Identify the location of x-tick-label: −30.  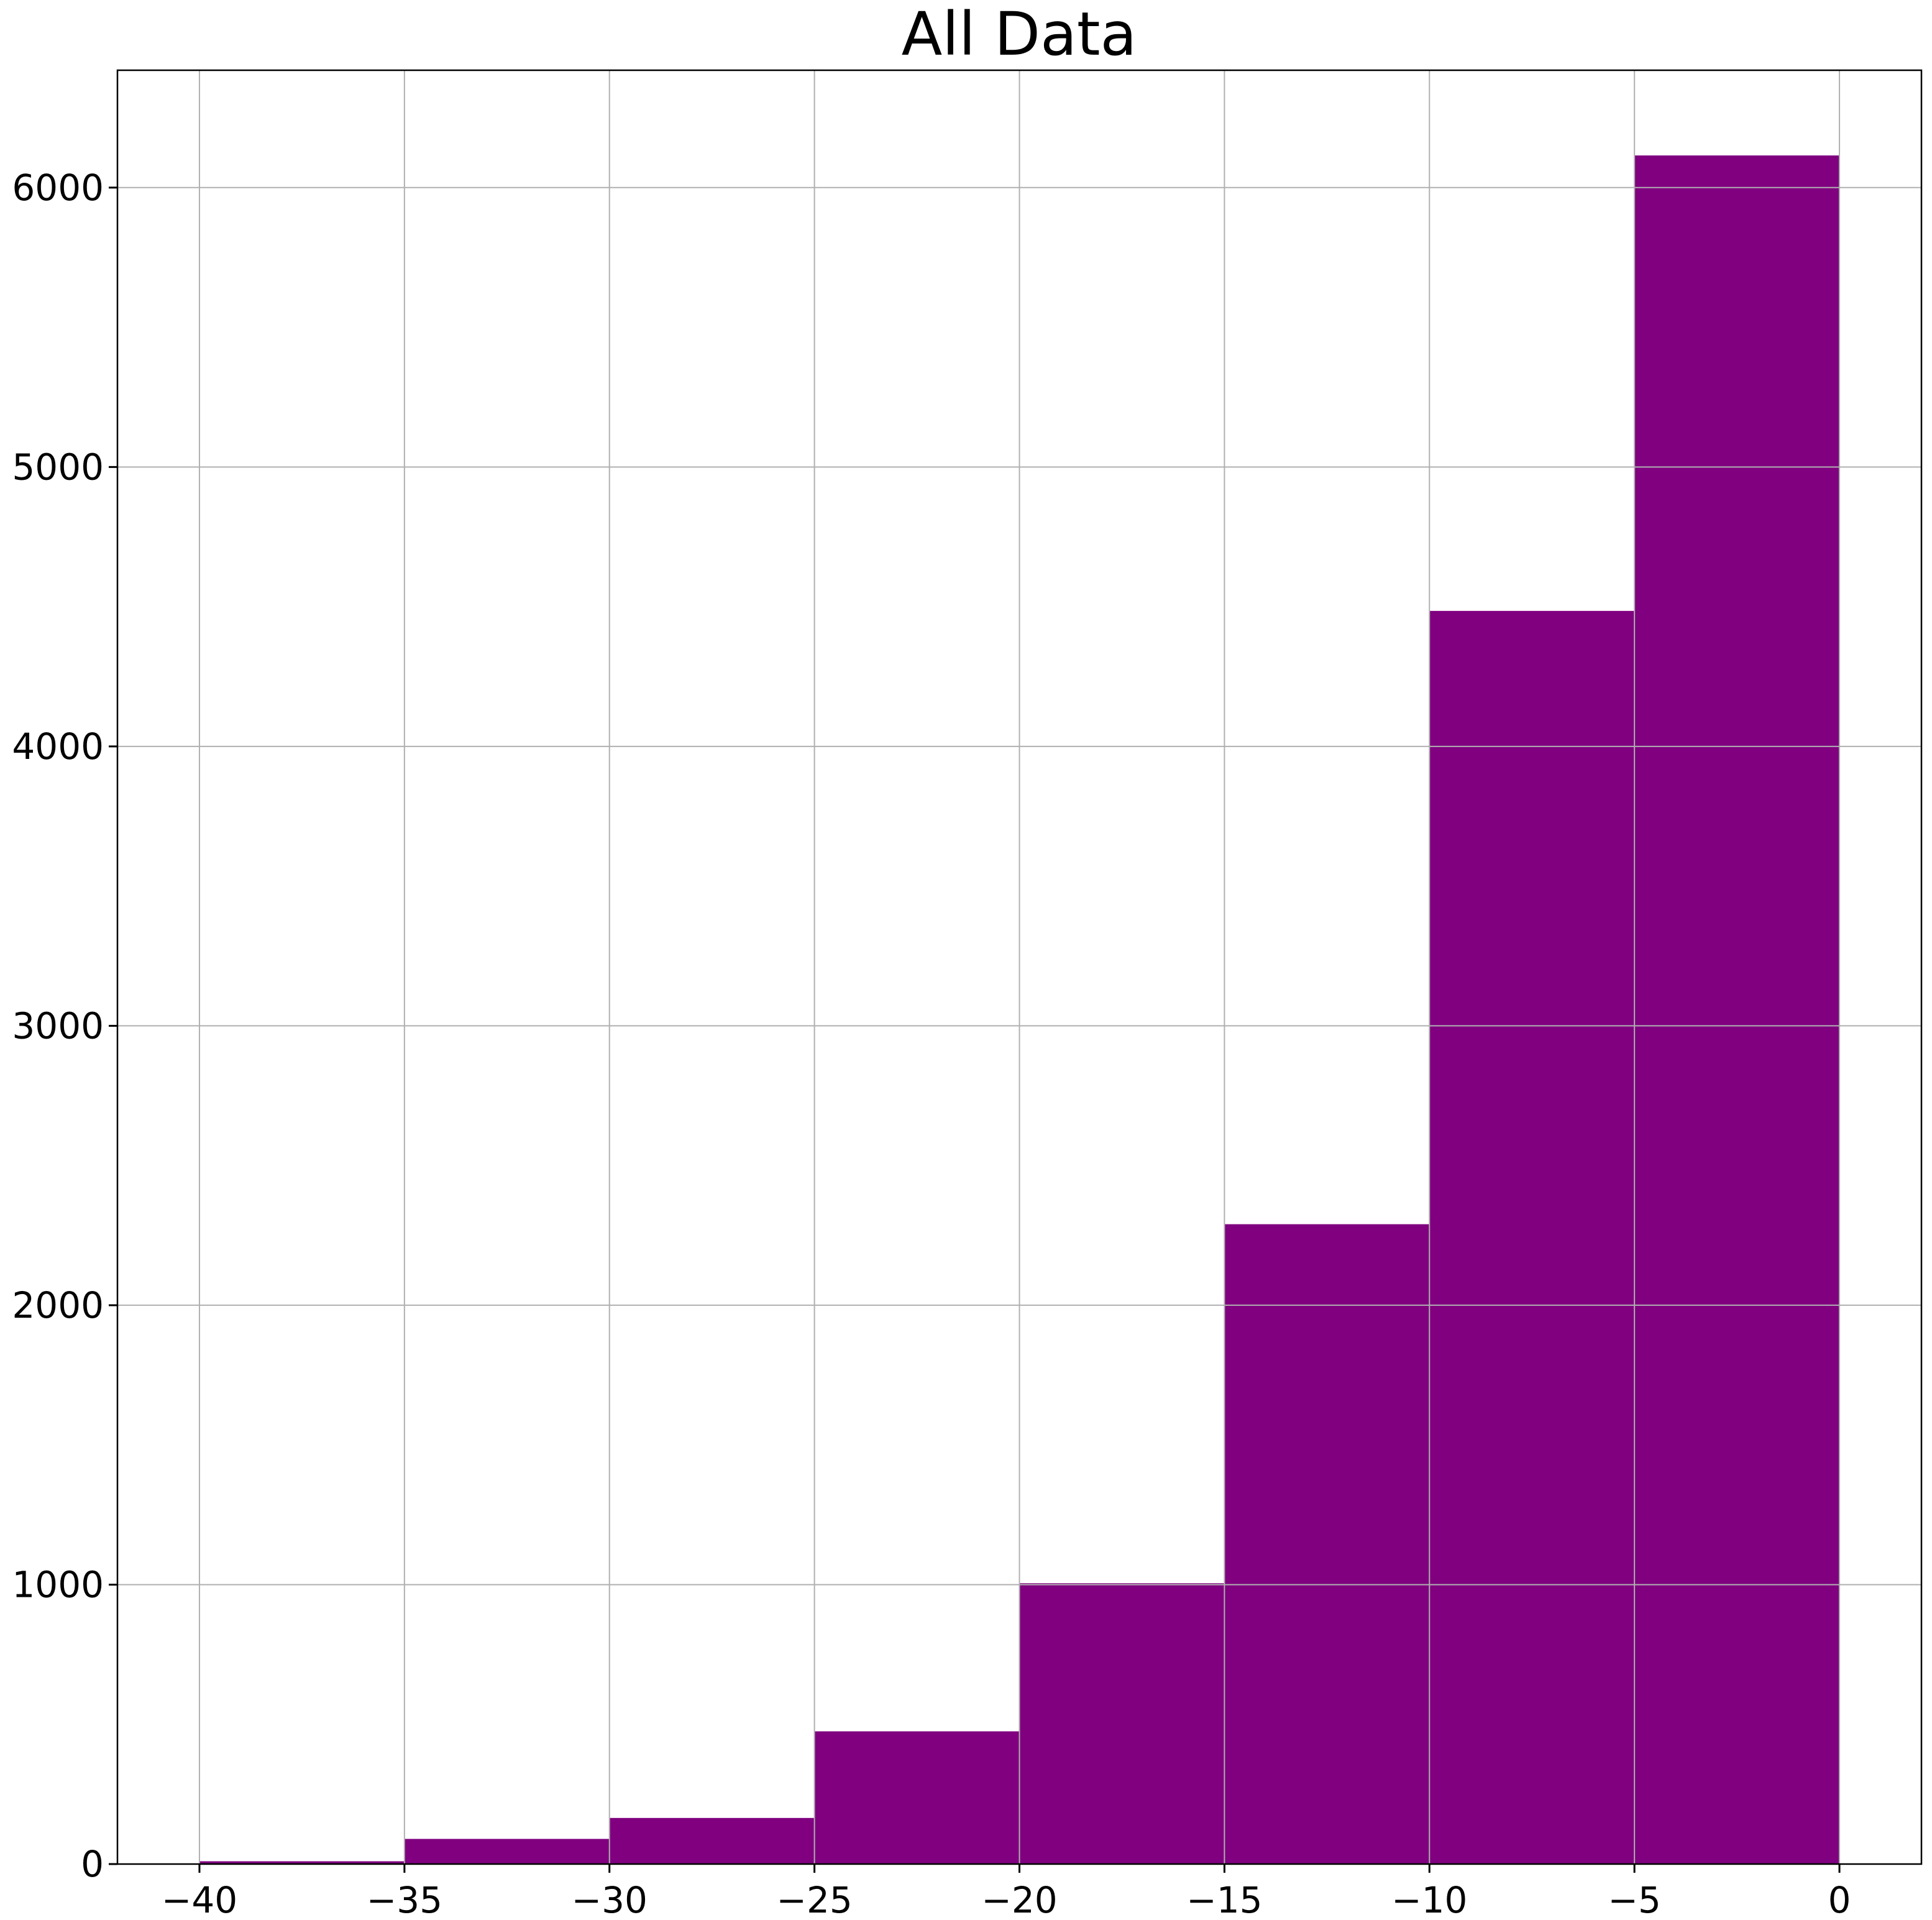
(610, 1900).